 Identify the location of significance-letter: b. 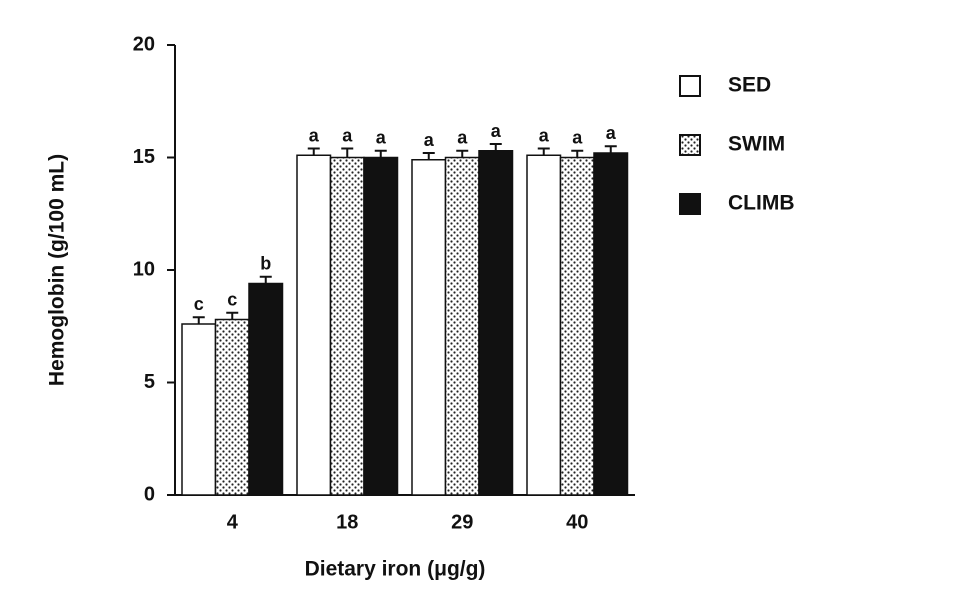
(265, 264).